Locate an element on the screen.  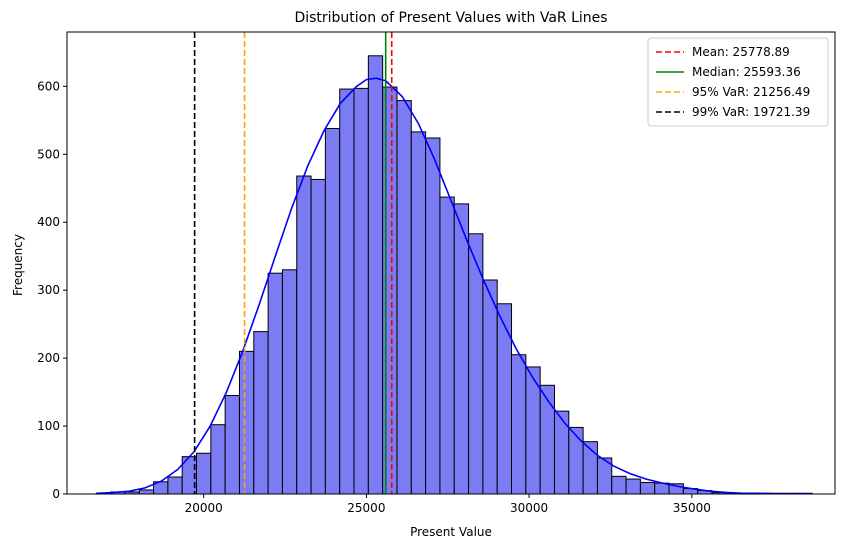
legend-label: Median: 25593.36 is located at coordinates (746, 72).